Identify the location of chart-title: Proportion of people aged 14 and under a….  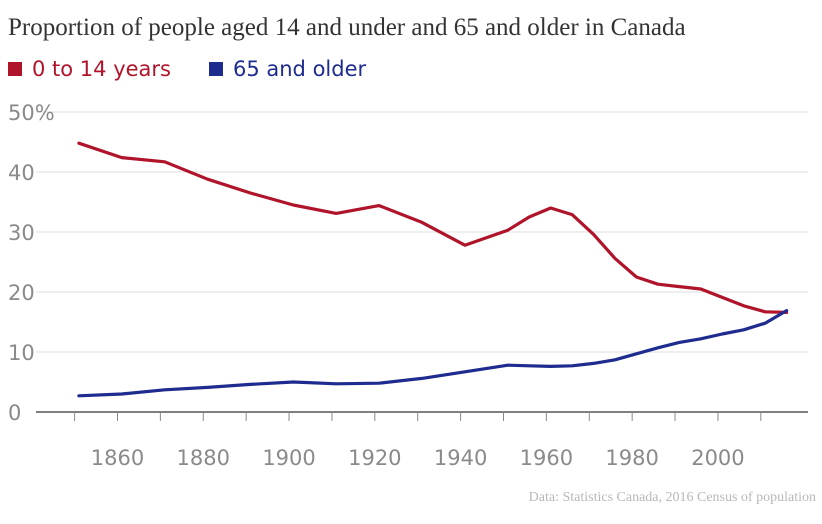
(347, 27).